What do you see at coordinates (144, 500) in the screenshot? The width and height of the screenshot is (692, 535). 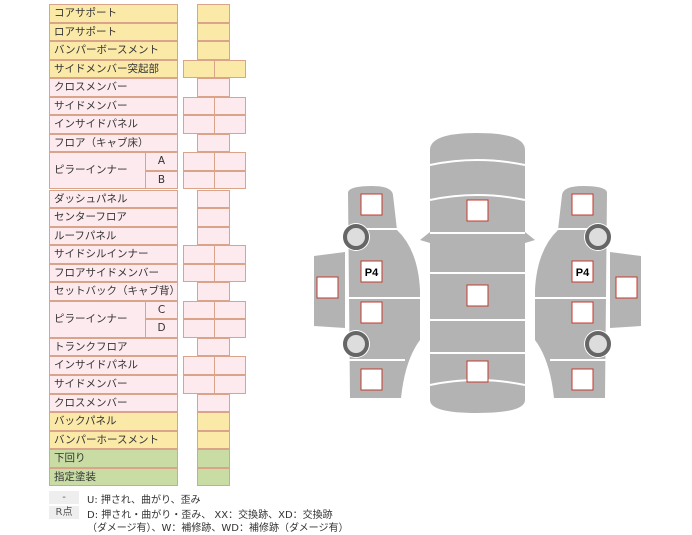 I see `legend-text-u: U: 押され、曲がり、歪み` at bounding box center [144, 500].